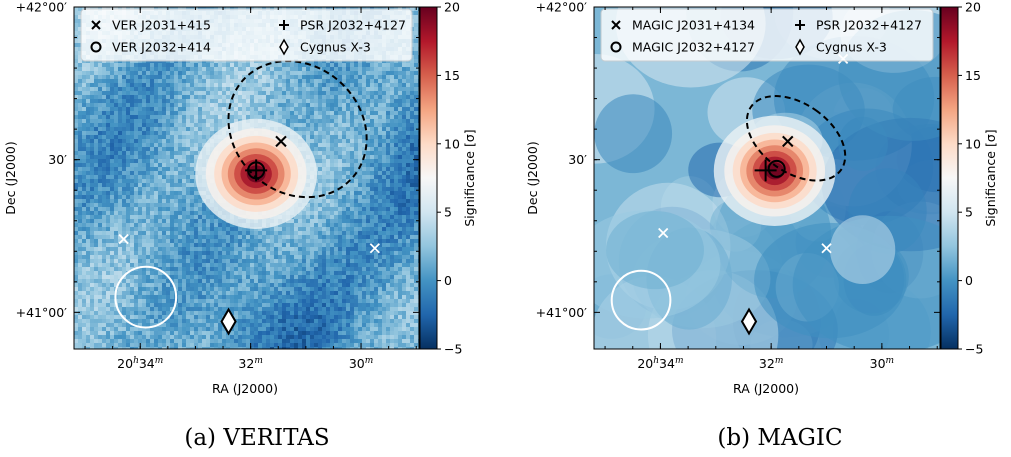 This screenshot has width=1011, height=457. What do you see at coordinates (776, 168) in the screenshot?
I see `source-circle-marker` at bounding box center [776, 168].